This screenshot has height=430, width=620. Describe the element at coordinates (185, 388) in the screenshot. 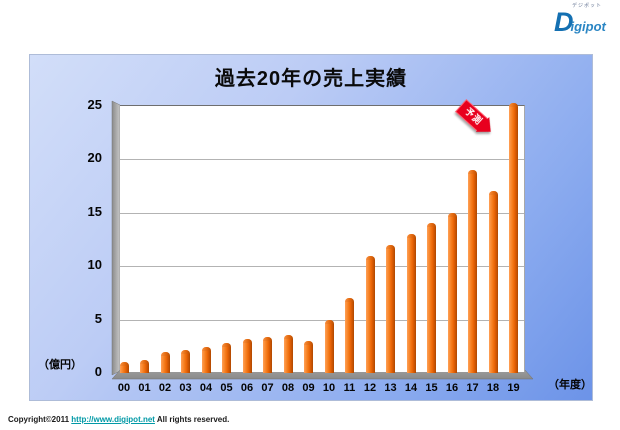

I see `x-tick-03: 03` at that location.